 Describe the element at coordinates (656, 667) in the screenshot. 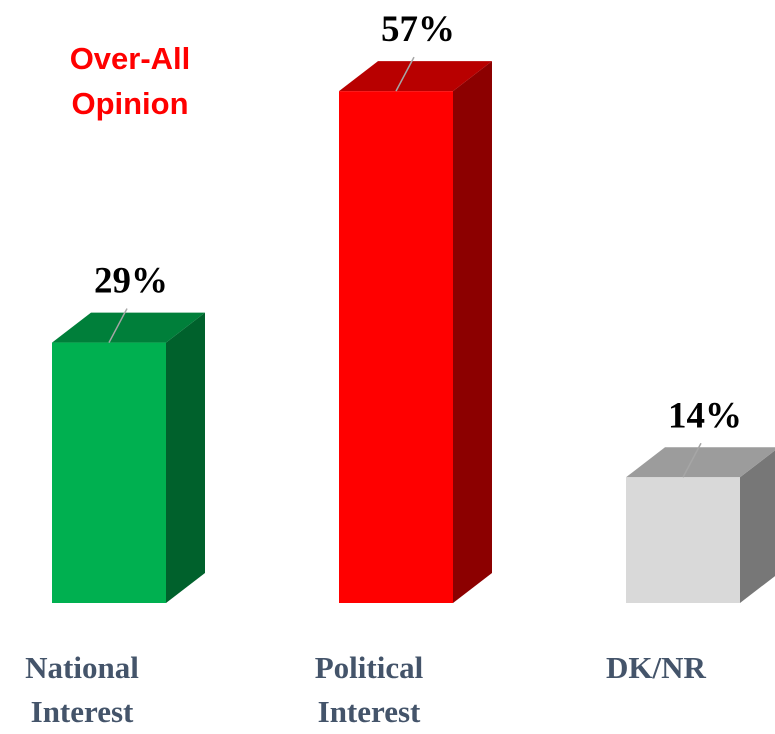

I see `category-label: DK/NR` at that location.